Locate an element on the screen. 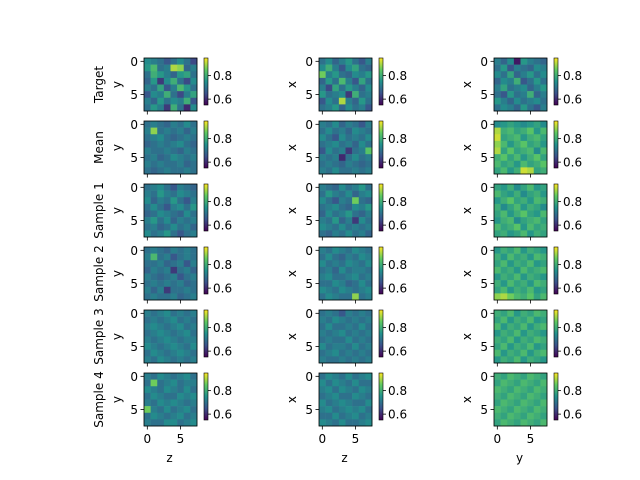 The width and height of the screenshot is (640, 480). colorbar-tick-label: 0.6 is located at coordinates (572, 415).